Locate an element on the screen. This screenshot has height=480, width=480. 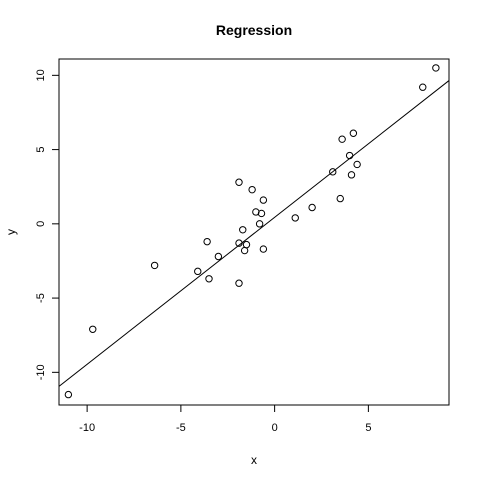
y-axis-label: y is located at coordinates (11, 232).